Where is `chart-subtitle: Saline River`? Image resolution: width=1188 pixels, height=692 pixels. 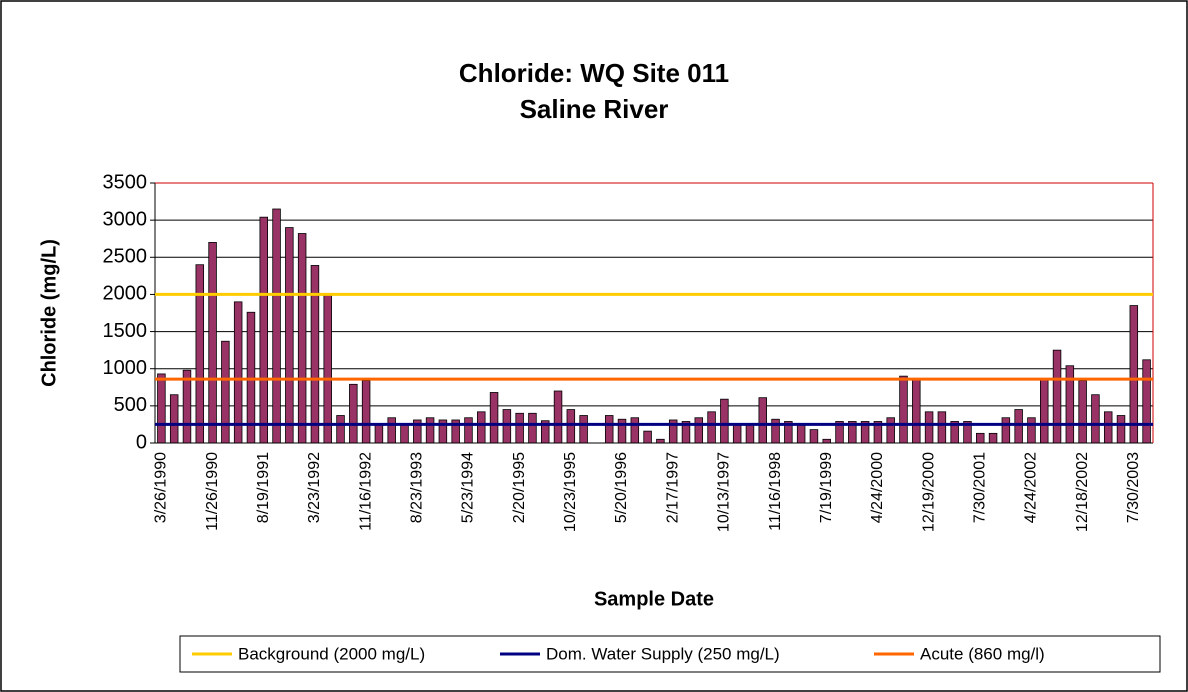 chart-subtitle: Saline River is located at coordinates (594, 109).